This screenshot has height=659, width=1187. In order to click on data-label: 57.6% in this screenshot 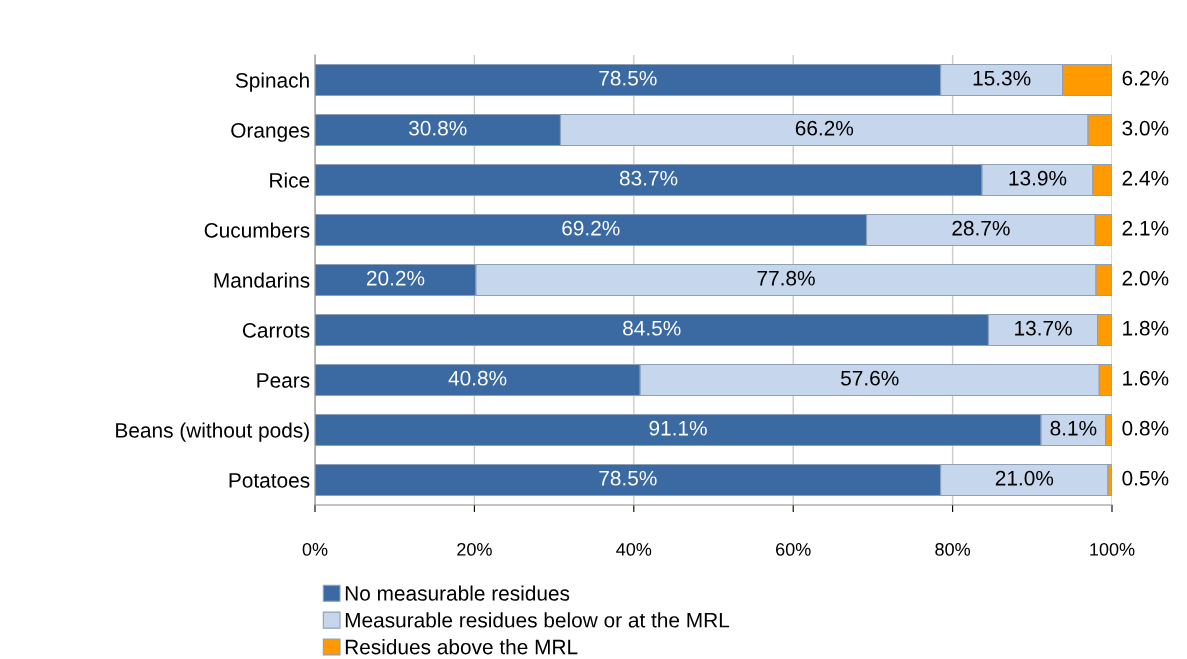, I will do `click(870, 378)`.